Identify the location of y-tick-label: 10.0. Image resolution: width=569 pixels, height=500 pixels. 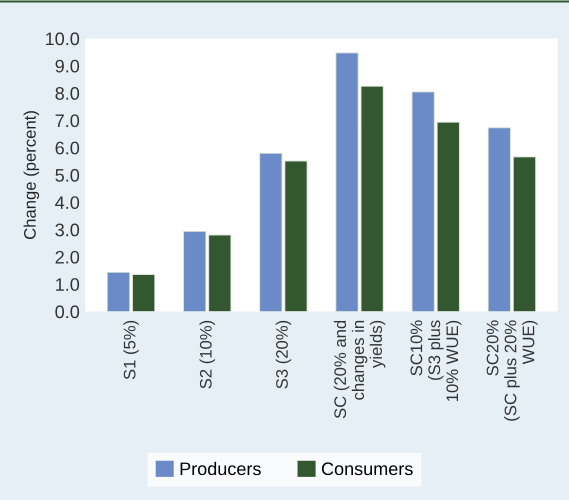
(63, 39).